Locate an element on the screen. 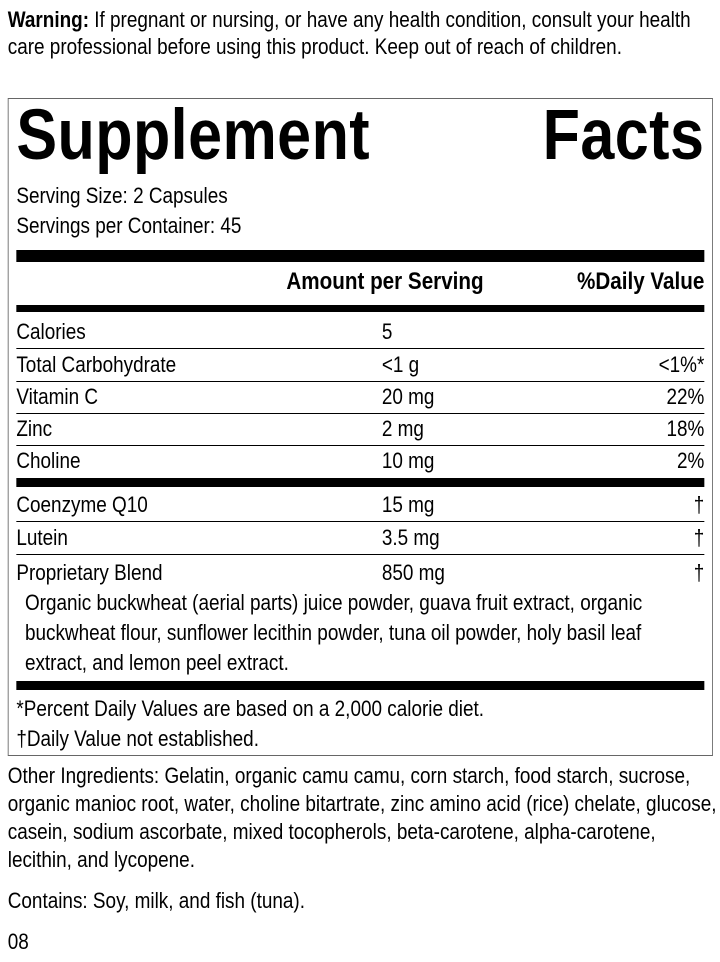 The height and width of the screenshot is (962, 720). nutrient-name: Calories is located at coordinates (51, 331).